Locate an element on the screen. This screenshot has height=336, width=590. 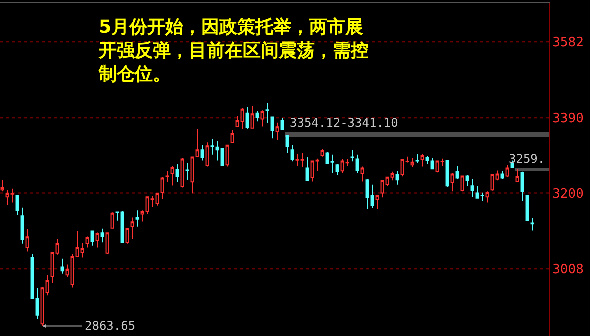
ref-line-label: 3259. is located at coordinates (527, 159).